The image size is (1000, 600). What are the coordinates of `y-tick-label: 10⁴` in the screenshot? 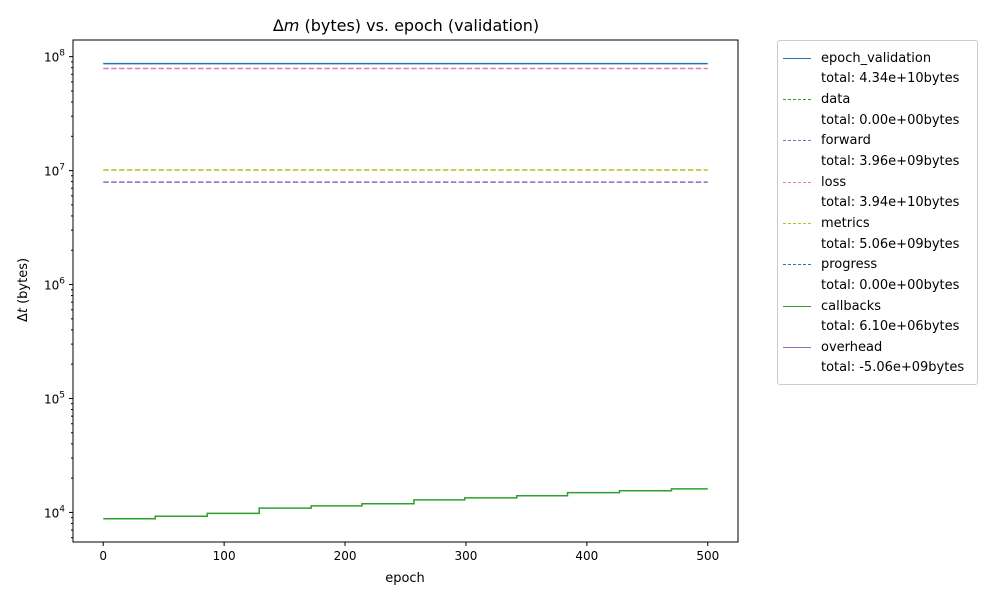 It's located at (54, 512).